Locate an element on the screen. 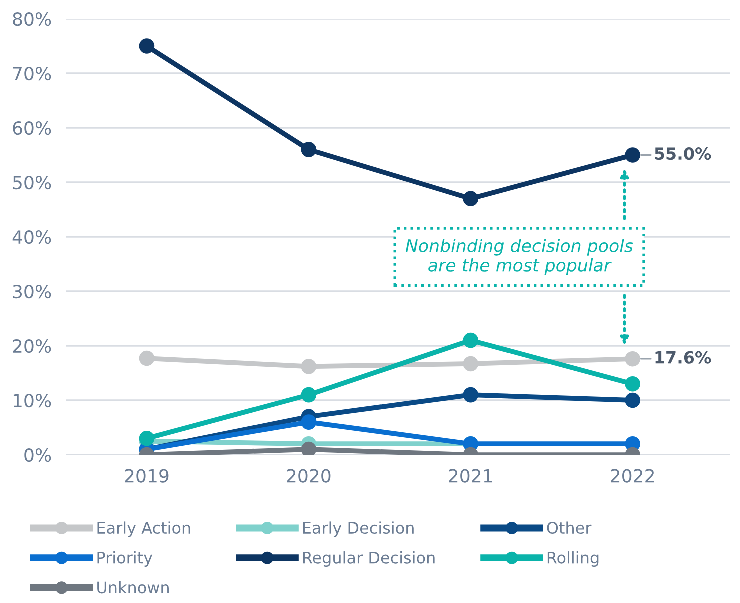 Image resolution: width=740 pixels, height=603 pixels. y-tick-label: 10% is located at coordinates (33, 401).